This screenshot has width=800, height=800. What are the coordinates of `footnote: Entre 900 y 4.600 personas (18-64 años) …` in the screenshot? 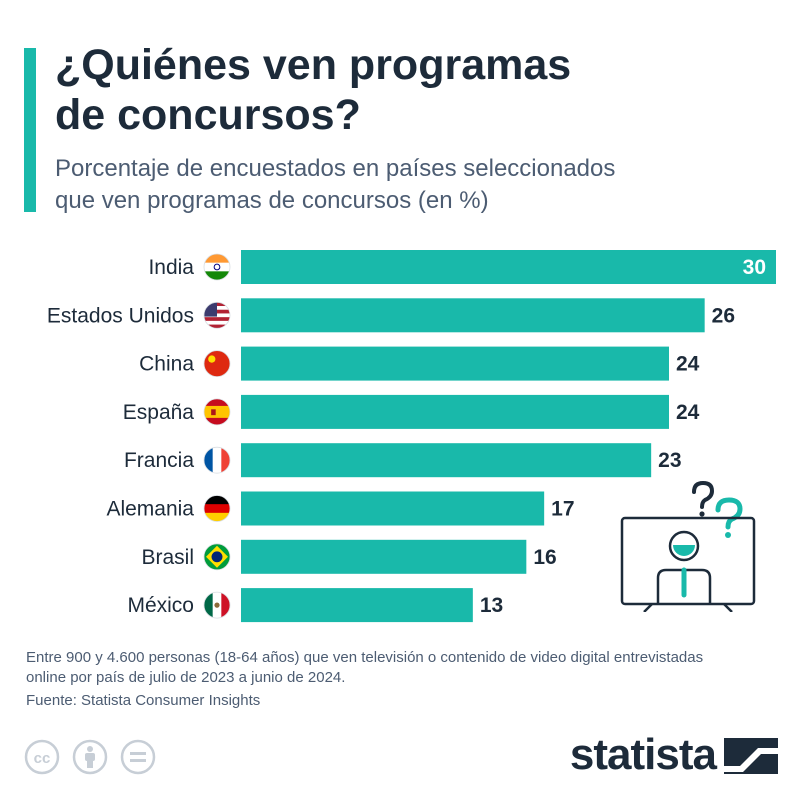 It's located at (365, 667).